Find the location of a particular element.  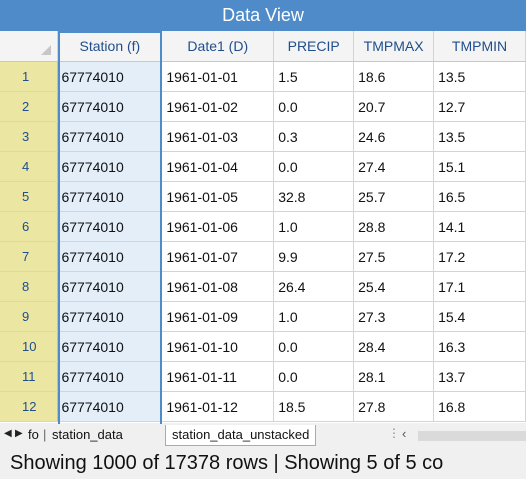

column-header-precip: PRECIP is located at coordinates (314, 46).